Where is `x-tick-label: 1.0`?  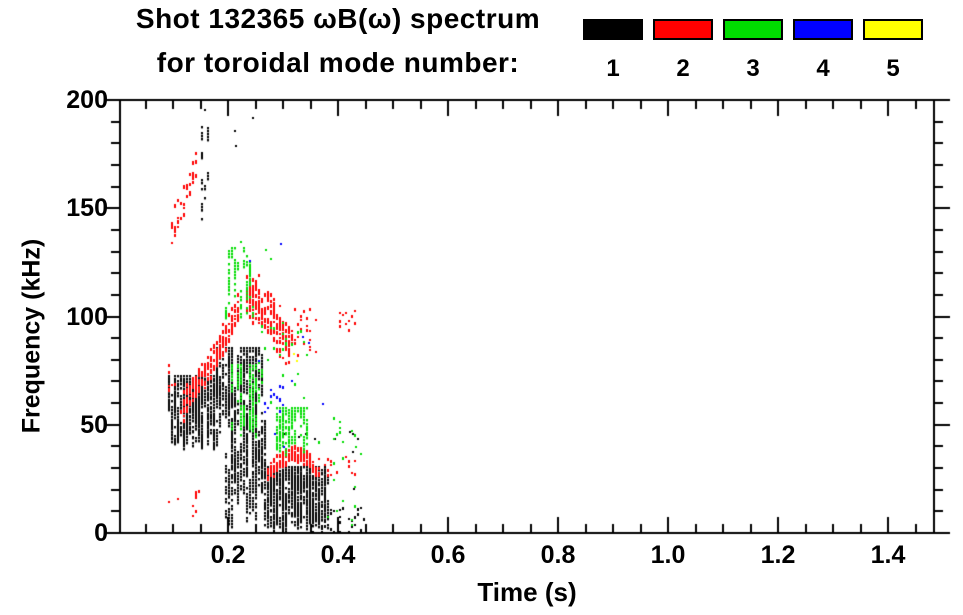 x-tick-label: 1.0 is located at coordinates (668, 555).